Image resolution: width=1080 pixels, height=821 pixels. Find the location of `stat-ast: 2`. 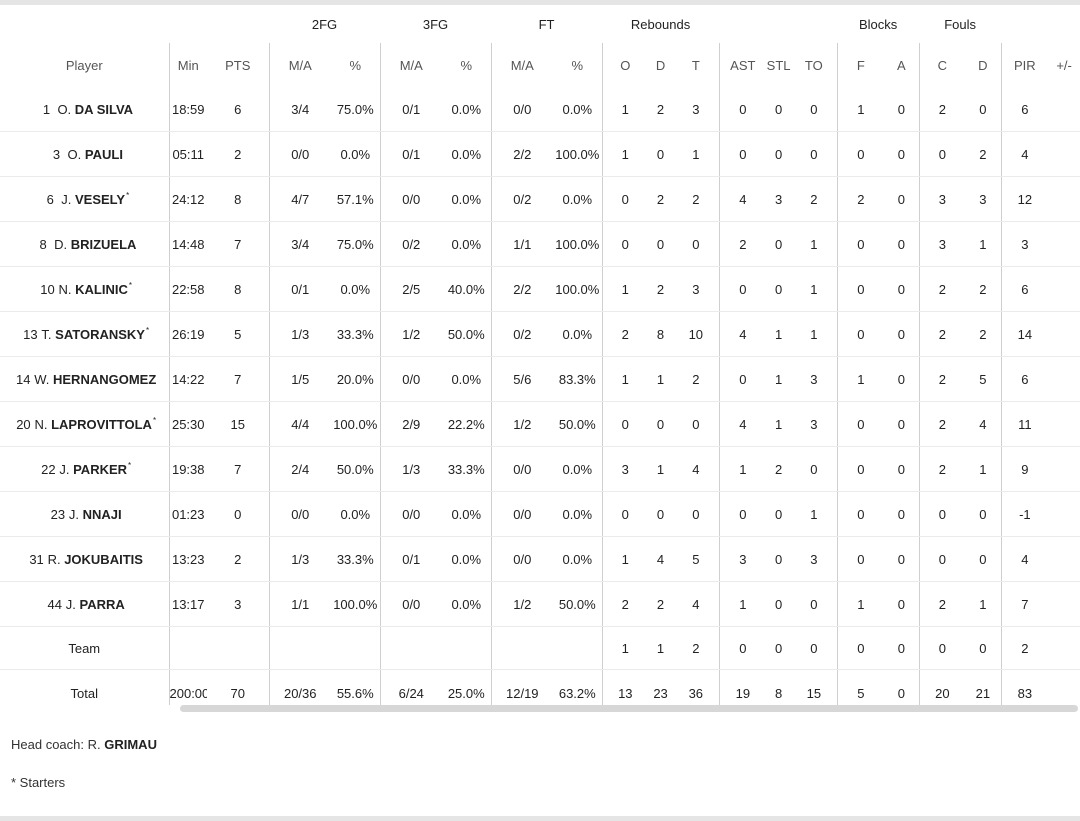

stat-ast: 2 is located at coordinates (742, 244).